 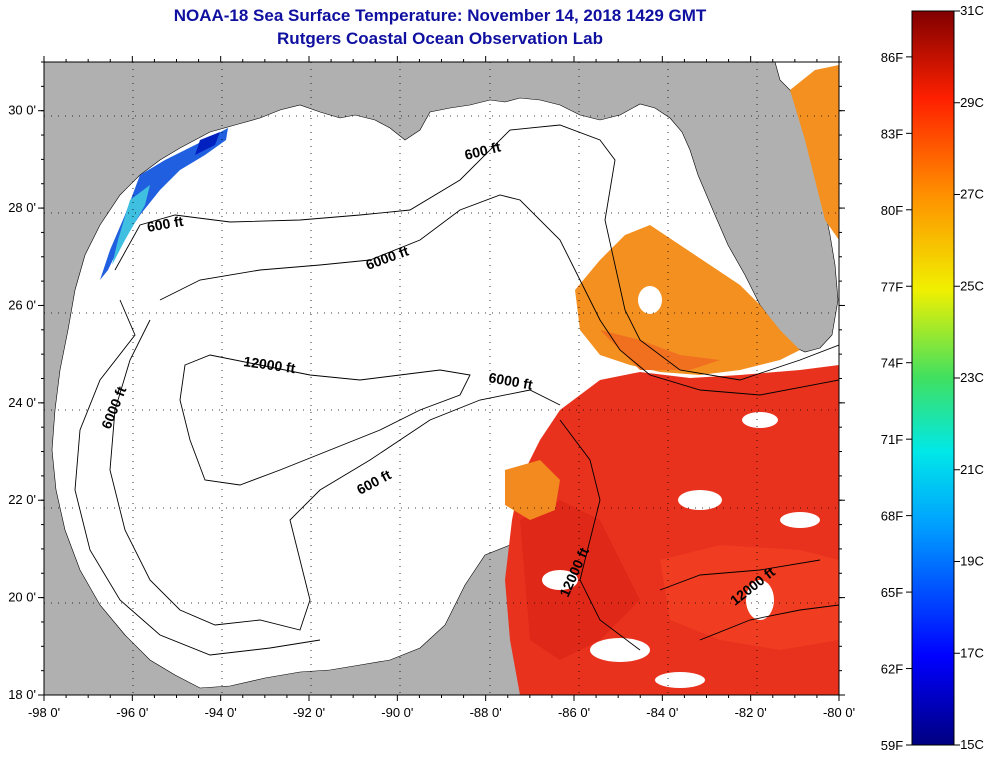 I want to click on lon-tick-label: -88 0', so click(x=486, y=712).